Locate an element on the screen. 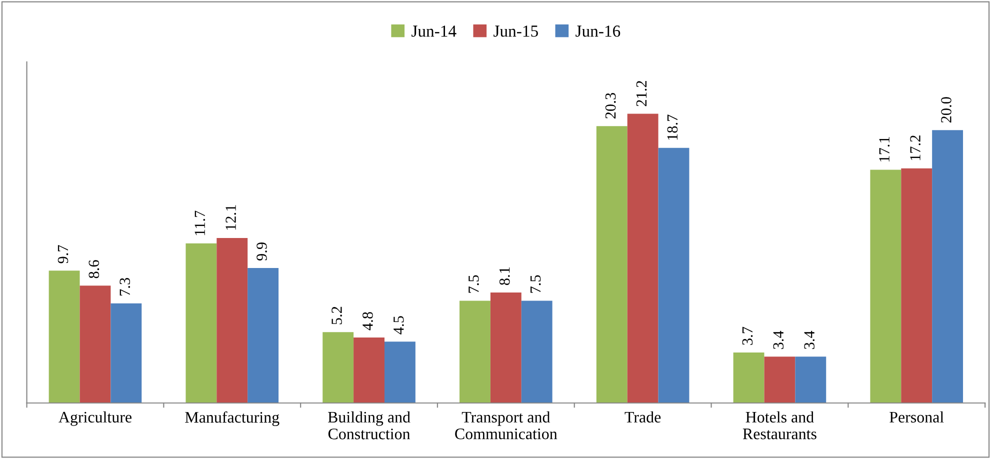 The width and height of the screenshot is (992, 459). data-label: 4.5 is located at coordinates (399, 325).